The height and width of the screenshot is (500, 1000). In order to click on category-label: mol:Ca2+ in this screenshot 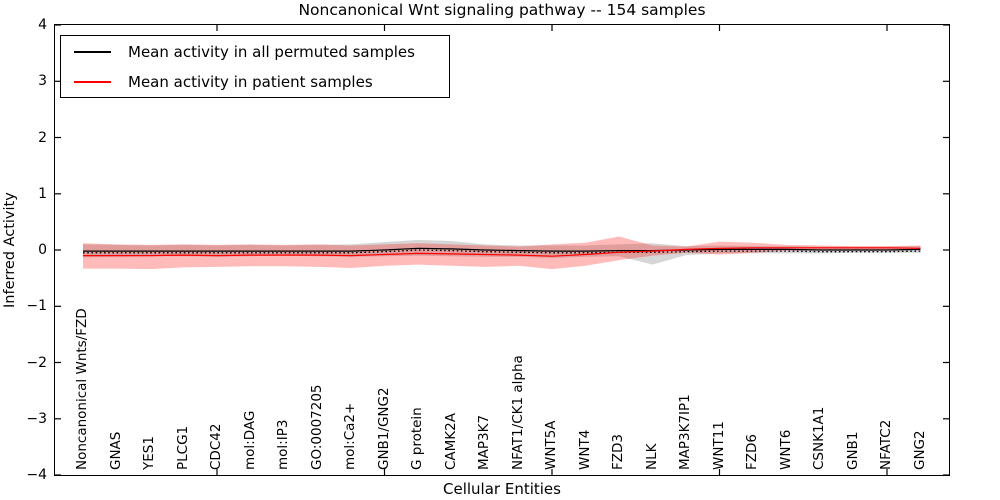, I will do `click(350, 436)`.